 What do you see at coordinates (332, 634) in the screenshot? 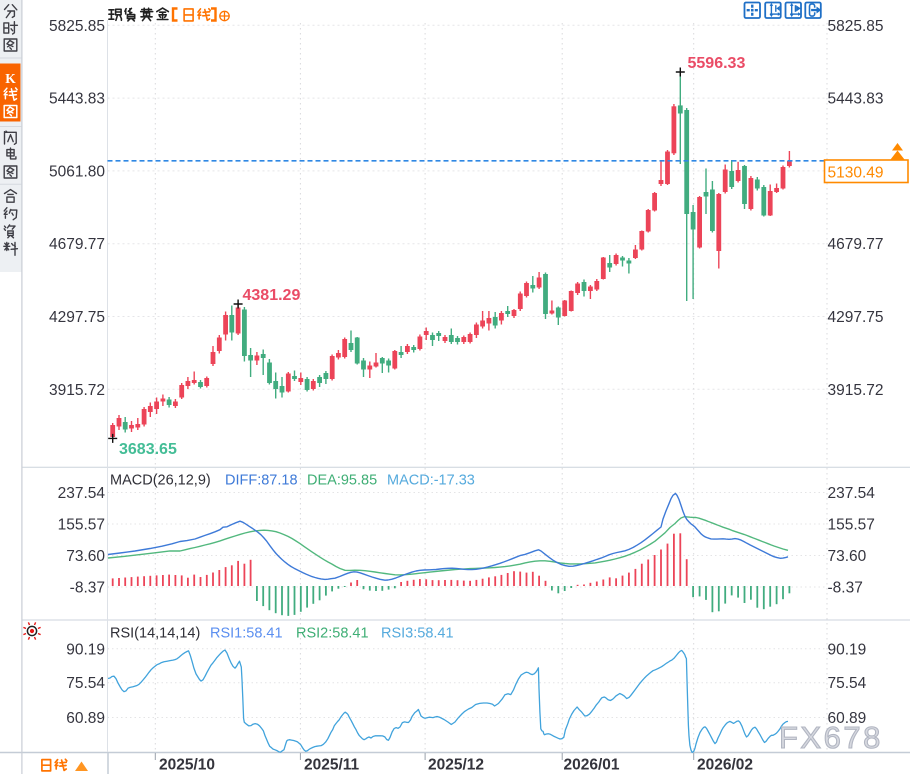
I see `svg-text: RSI2:58.41` at bounding box center [332, 634].